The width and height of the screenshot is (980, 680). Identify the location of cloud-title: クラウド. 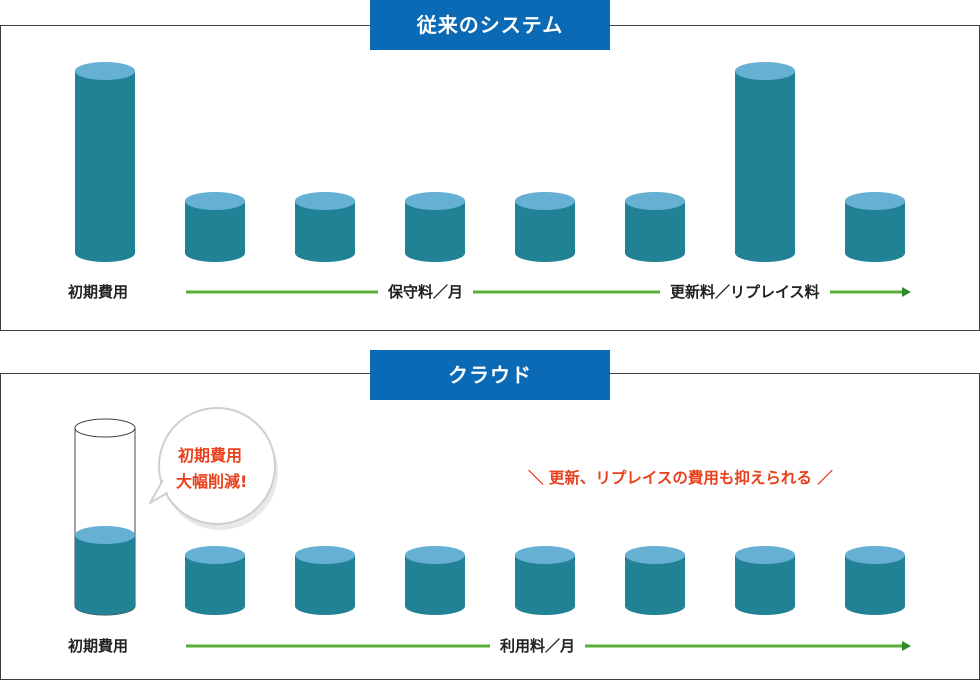
(490, 375).